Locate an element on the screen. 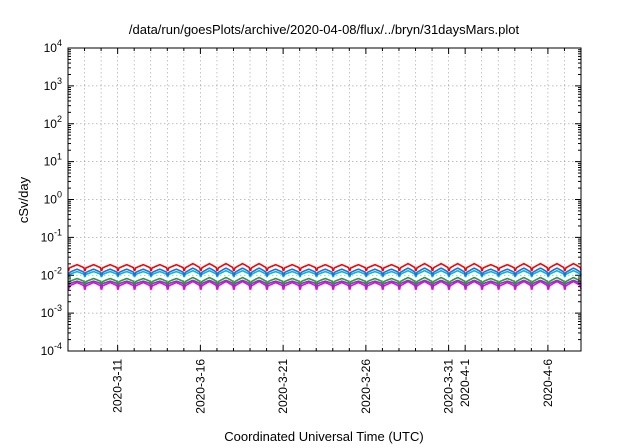 The height and width of the screenshot is (448, 640). x-tick-label: 2020-3-21 is located at coordinates (283, 386).